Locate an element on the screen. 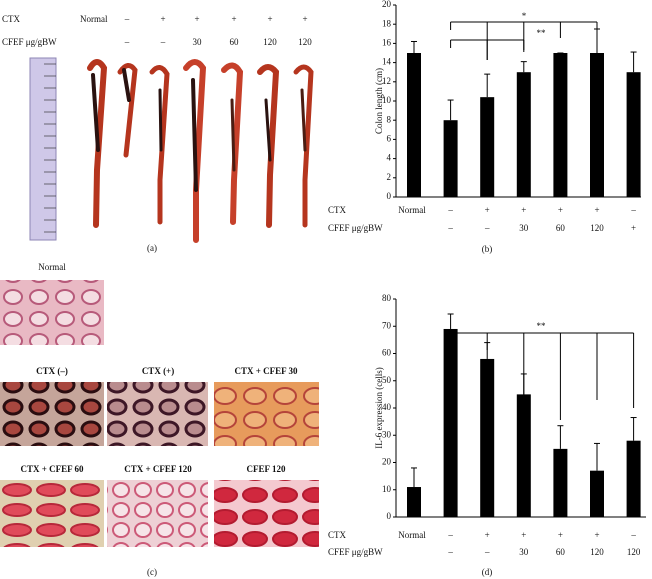 This screenshot has width=652, height=579. panel-label: (b) is located at coordinates (487, 249).